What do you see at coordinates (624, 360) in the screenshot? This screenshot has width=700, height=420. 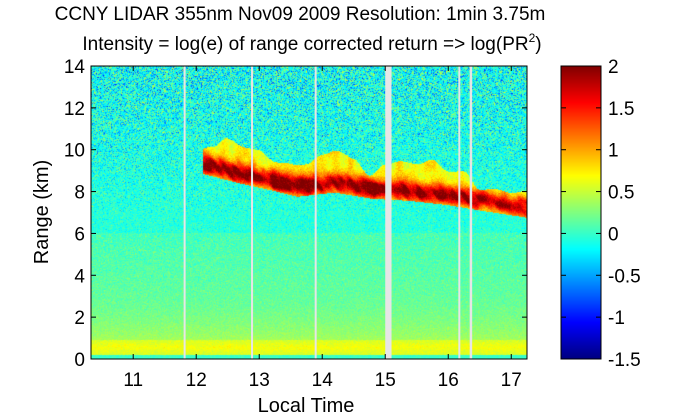 I see `colorbar-tick-label: -1.5` at bounding box center [624, 360].